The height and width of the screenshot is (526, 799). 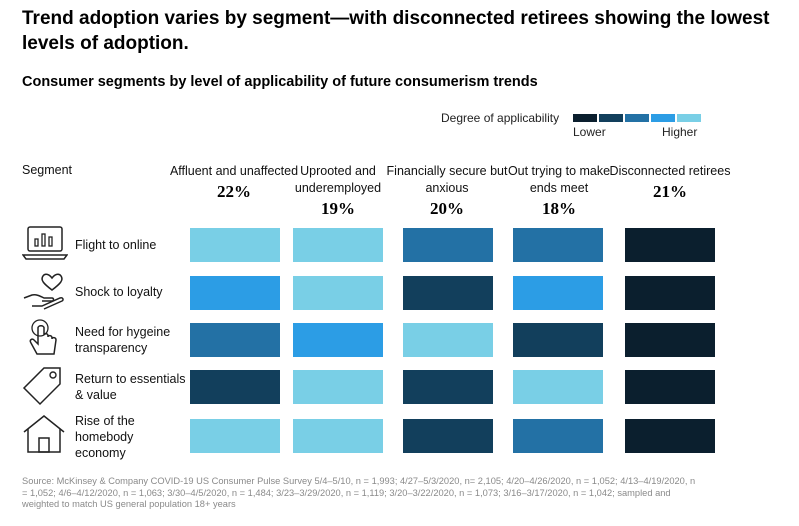 I want to click on column-header-financially-secure: Financially secure but anxious 20%, so click(x=447, y=191).